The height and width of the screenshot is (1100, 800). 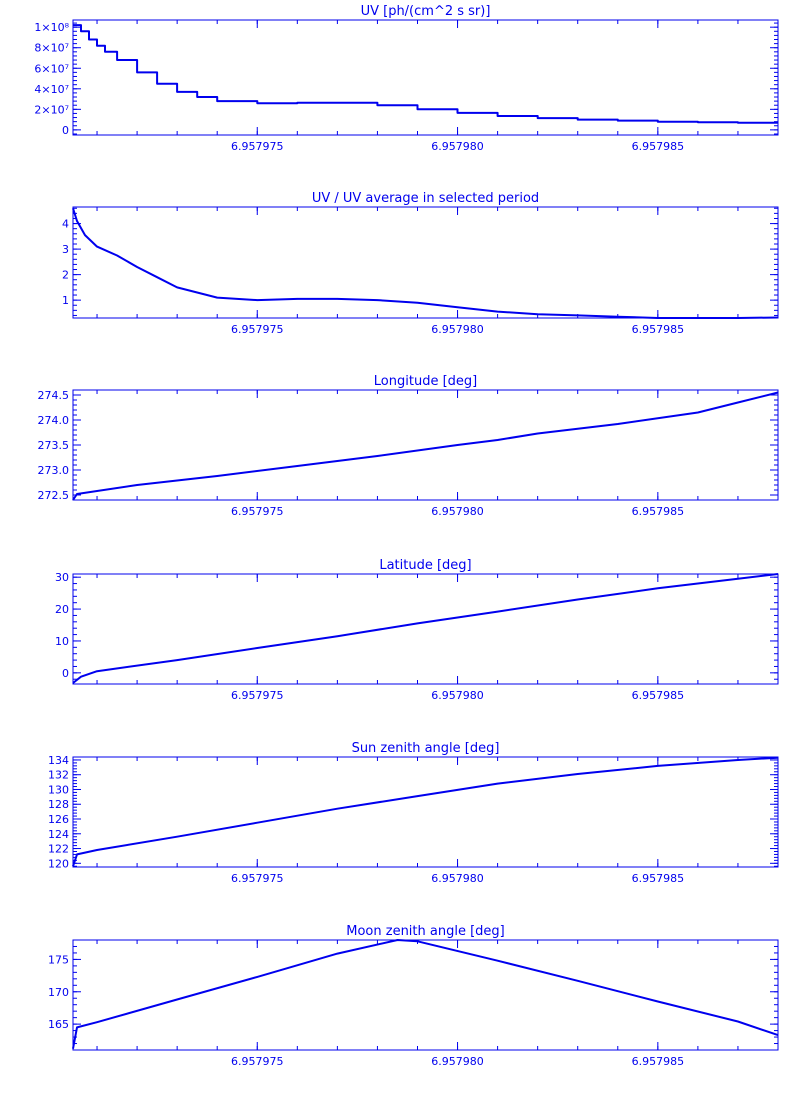 I want to click on y-tick-label: 274.5, so click(x=54, y=395).